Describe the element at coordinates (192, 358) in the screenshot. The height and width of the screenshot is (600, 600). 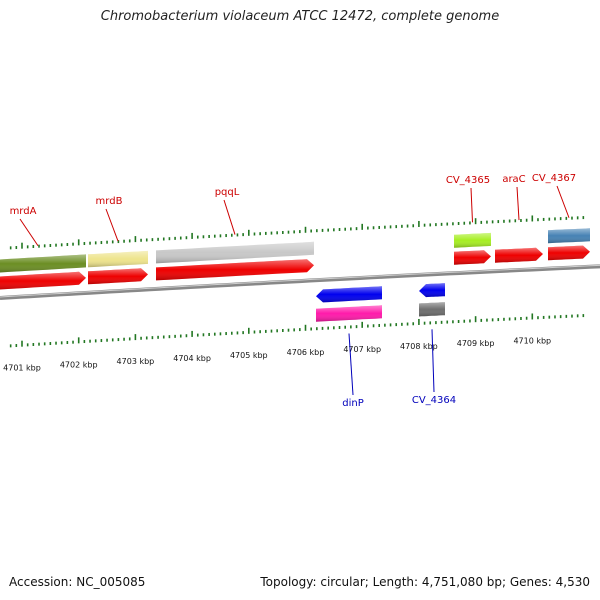
I see `tick-label: 4704 kbp` at that location.